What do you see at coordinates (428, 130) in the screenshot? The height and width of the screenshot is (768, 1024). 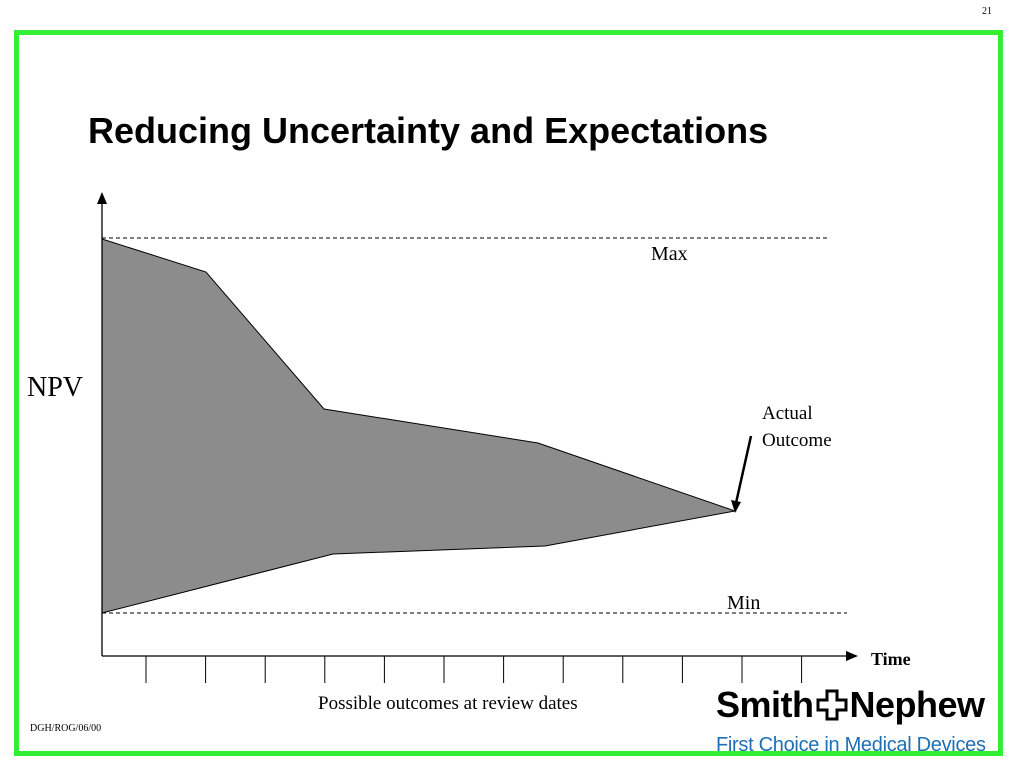 I see `slide-title: Reducing Uncertainty and Expectations` at bounding box center [428, 130].